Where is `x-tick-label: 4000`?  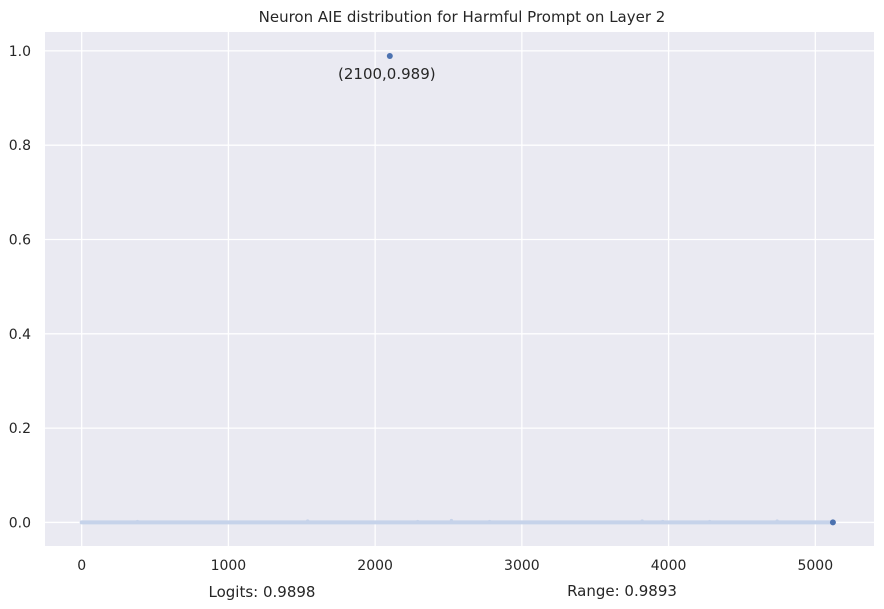 x-tick-label: 4000 is located at coordinates (669, 566).